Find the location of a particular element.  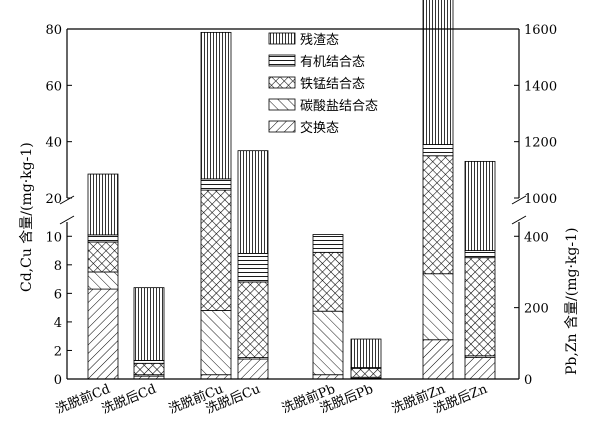

legend-item: 铁锰结合态 is located at coordinates (316, 84).